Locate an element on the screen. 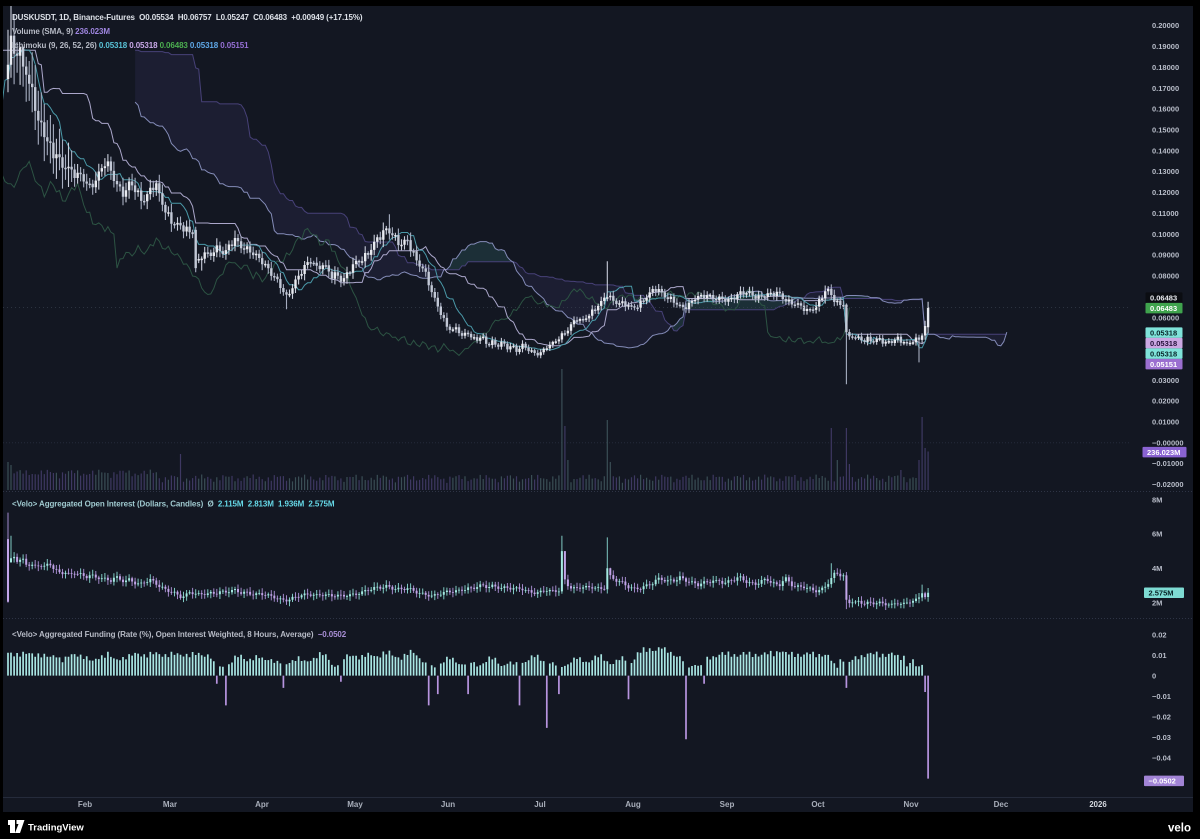 This screenshot has width=1200, height=839. svg-text: 0.02000 is located at coordinates (1165, 401).